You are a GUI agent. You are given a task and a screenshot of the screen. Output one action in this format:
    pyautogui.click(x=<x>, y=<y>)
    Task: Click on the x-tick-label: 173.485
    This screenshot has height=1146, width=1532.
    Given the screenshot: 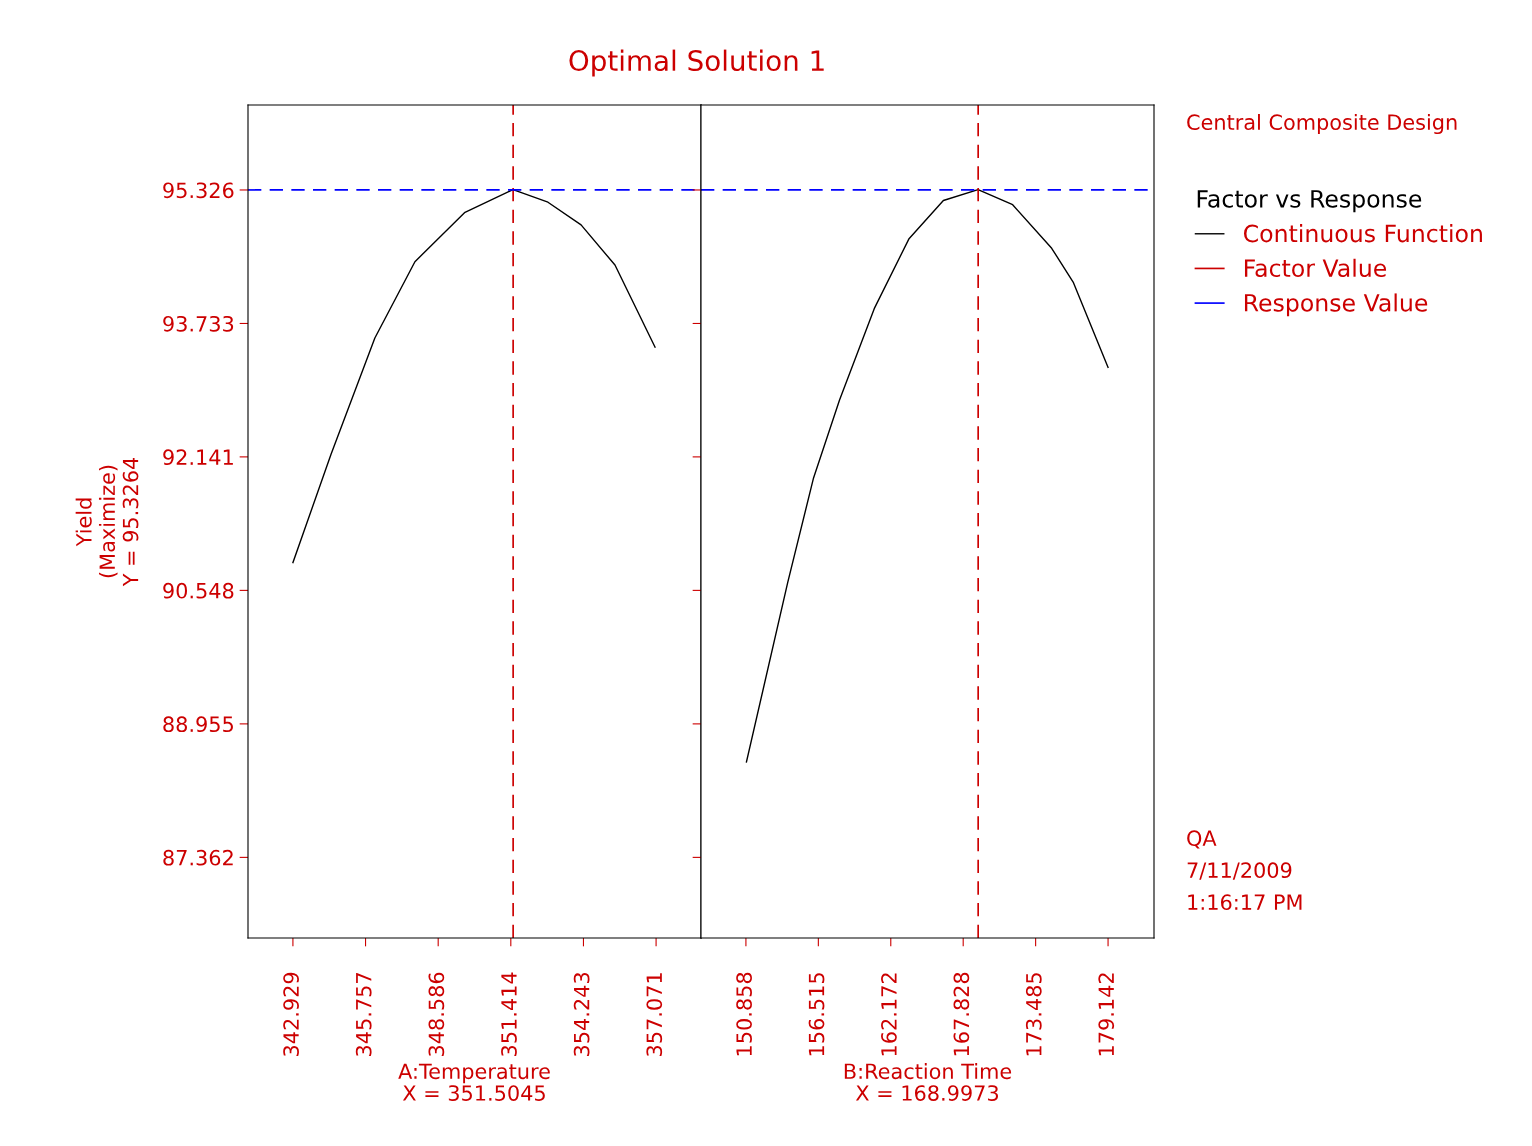 What is the action you would take?
    pyautogui.click(x=1033, y=1014)
    